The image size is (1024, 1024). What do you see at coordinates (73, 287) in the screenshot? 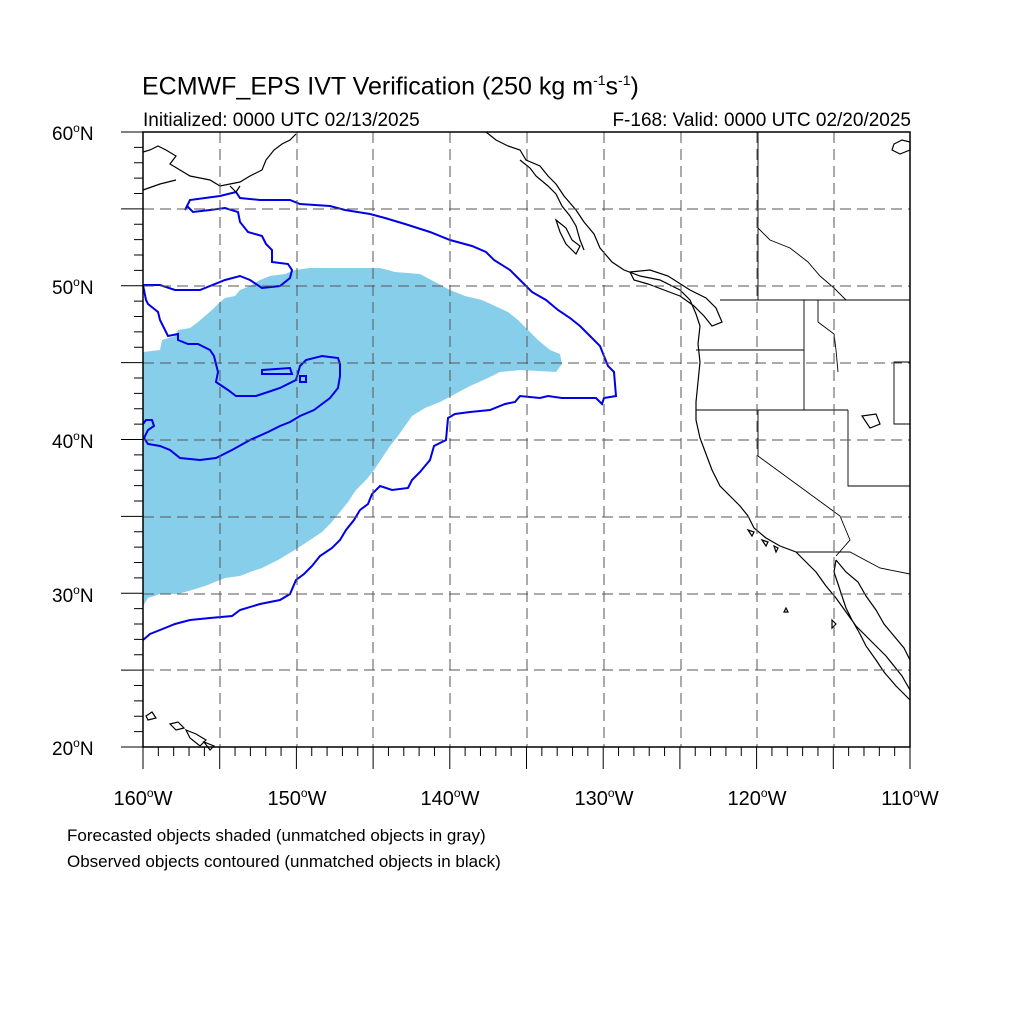
I see `lat-label-50n: 50oN` at bounding box center [73, 287].